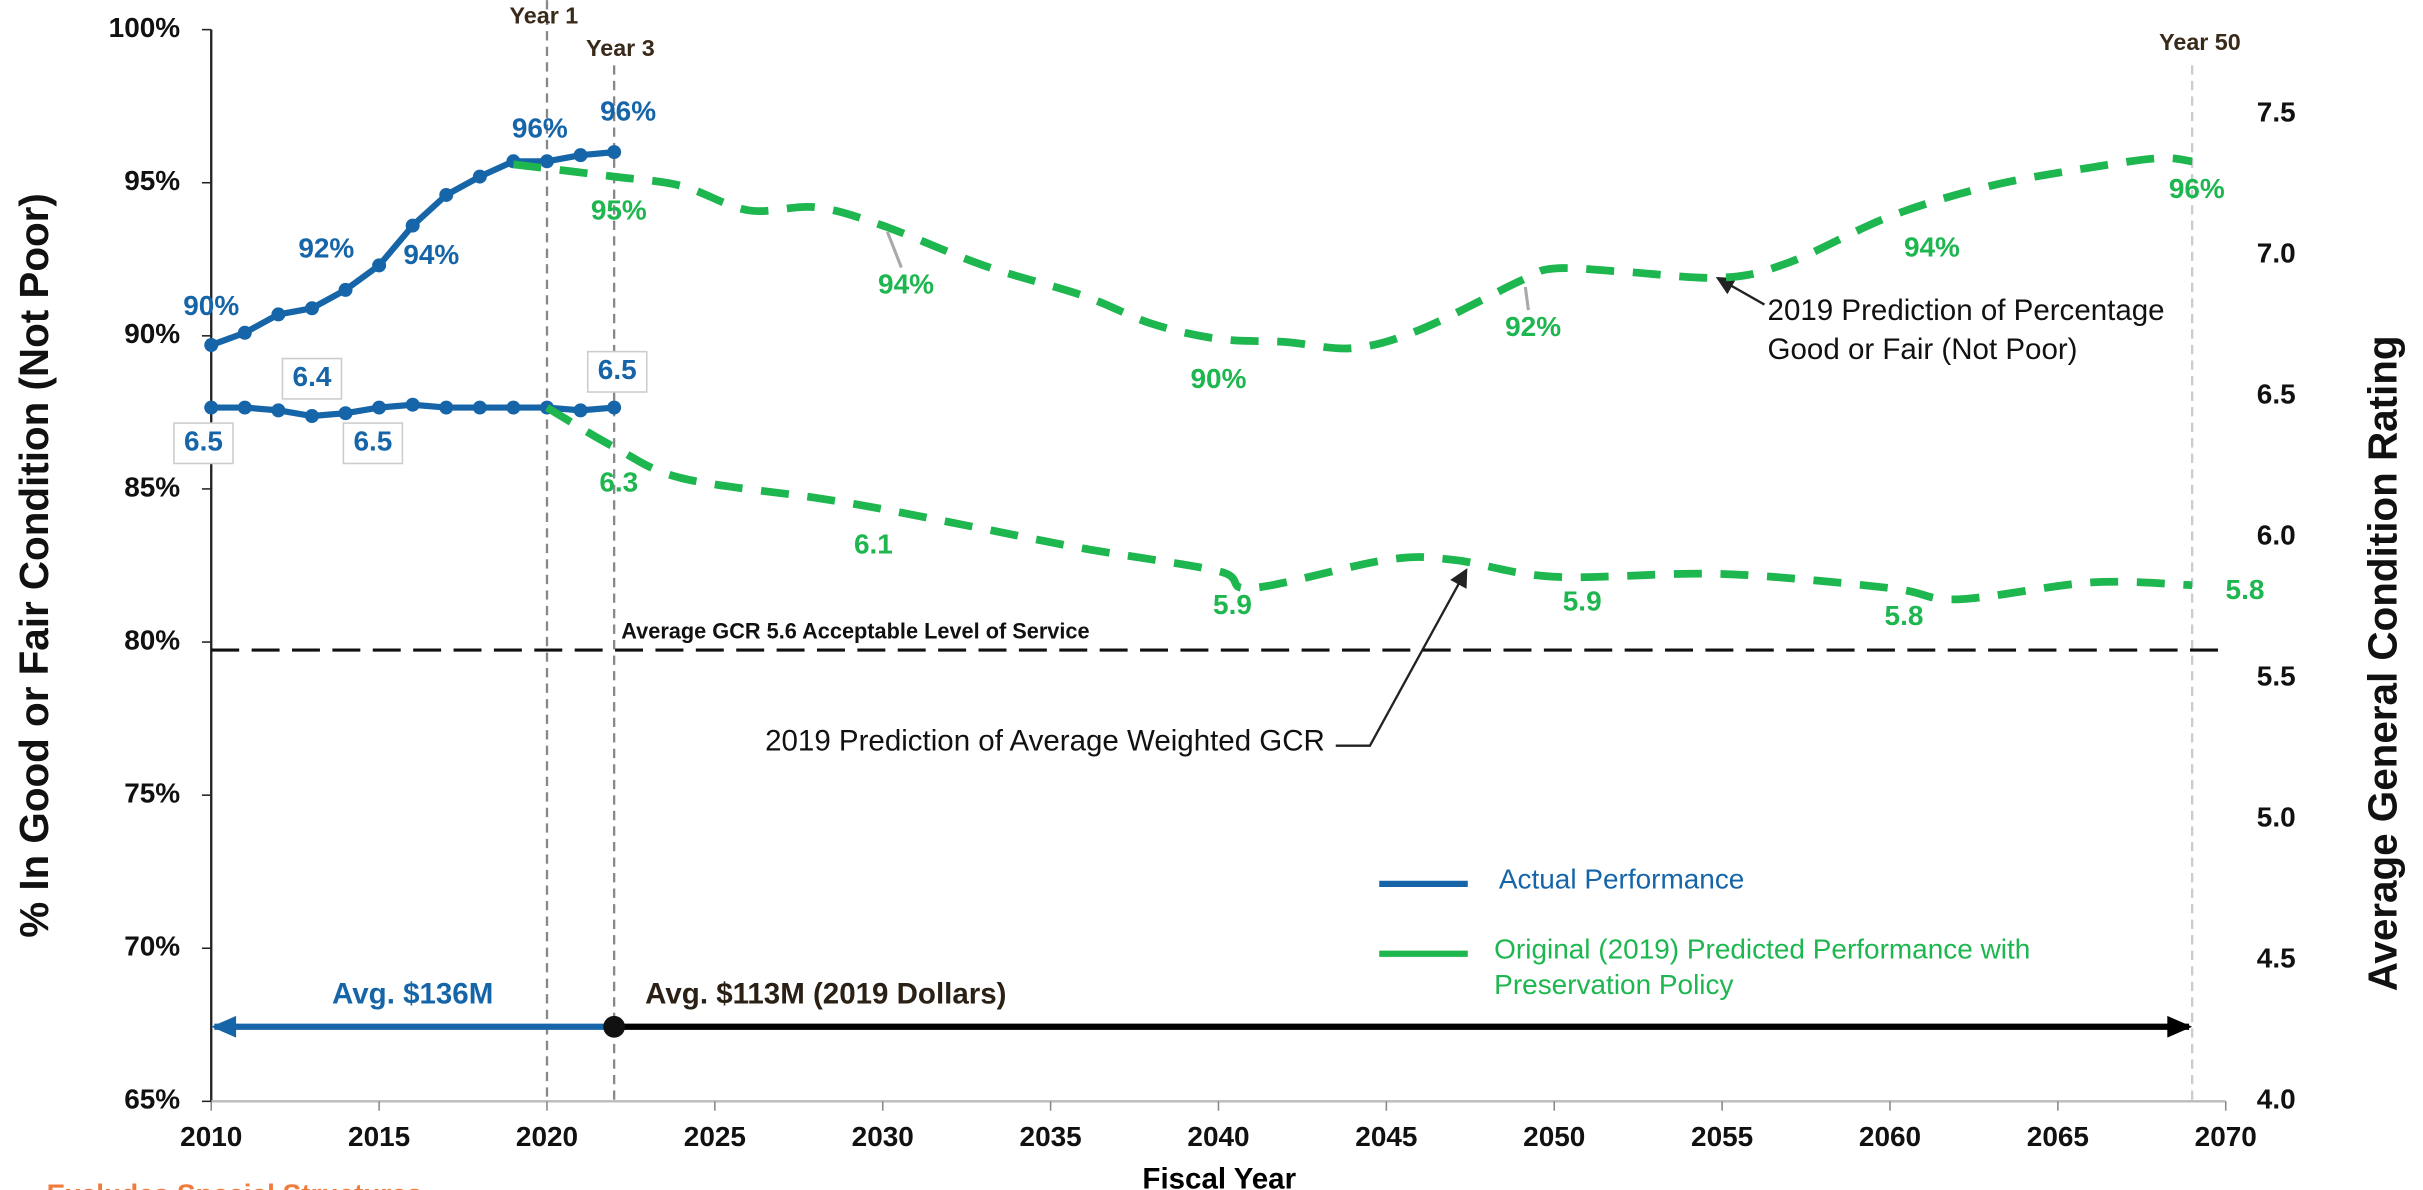  Describe the element at coordinates (2276, 676) in the screenshot. I see `y2-tick-label: 5.5` at that location.